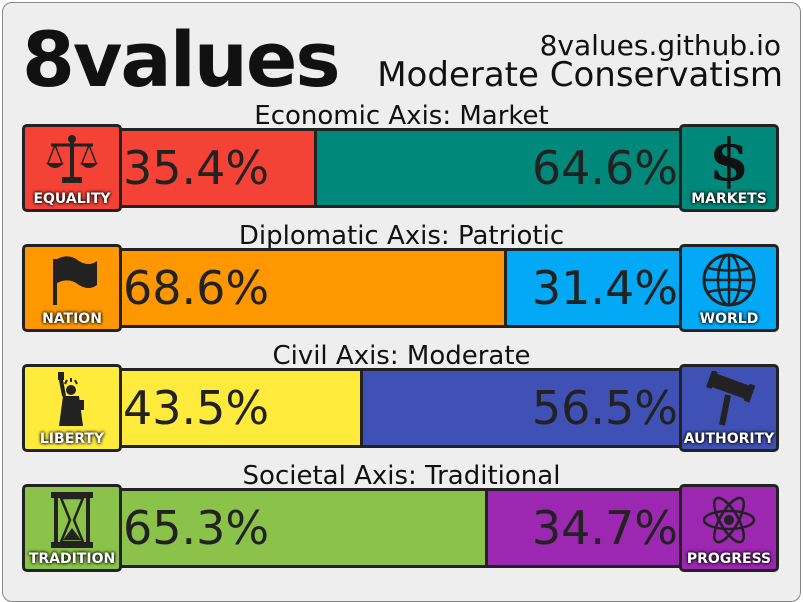  Describe the element at coordinates (604, 408) in the screenshot. I see `right-percentage: 56.5%` at that location.